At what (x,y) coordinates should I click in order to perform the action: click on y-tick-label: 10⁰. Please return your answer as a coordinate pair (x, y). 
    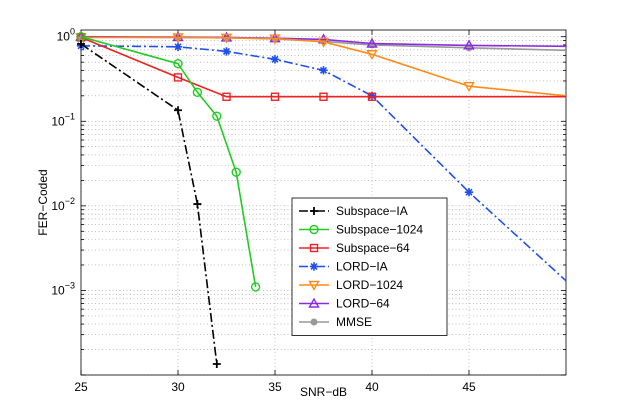
    Looking at the image, I should click on (66, 35).